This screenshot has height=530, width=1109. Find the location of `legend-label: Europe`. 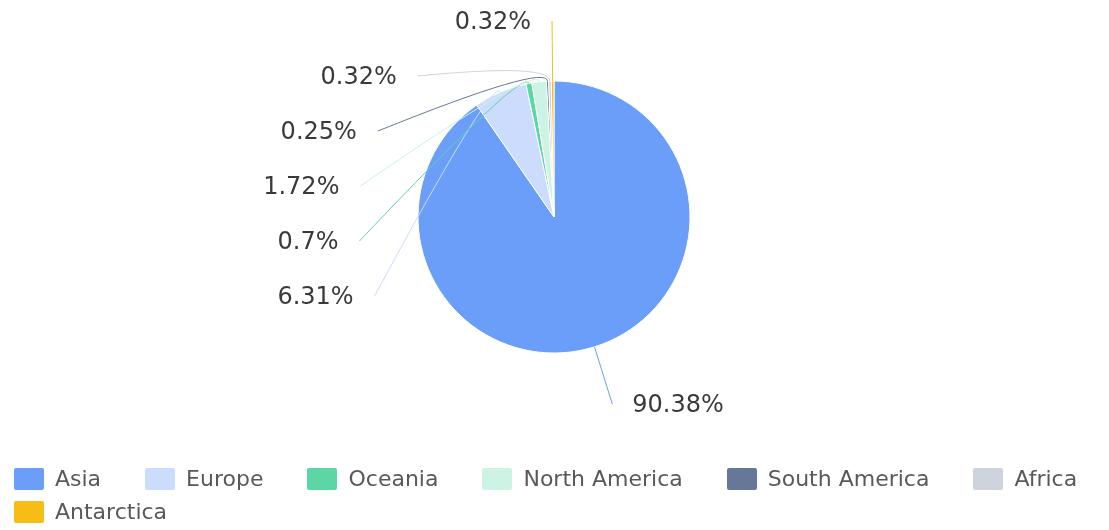

legend-label: Europe is located at coordinates (225, 478).